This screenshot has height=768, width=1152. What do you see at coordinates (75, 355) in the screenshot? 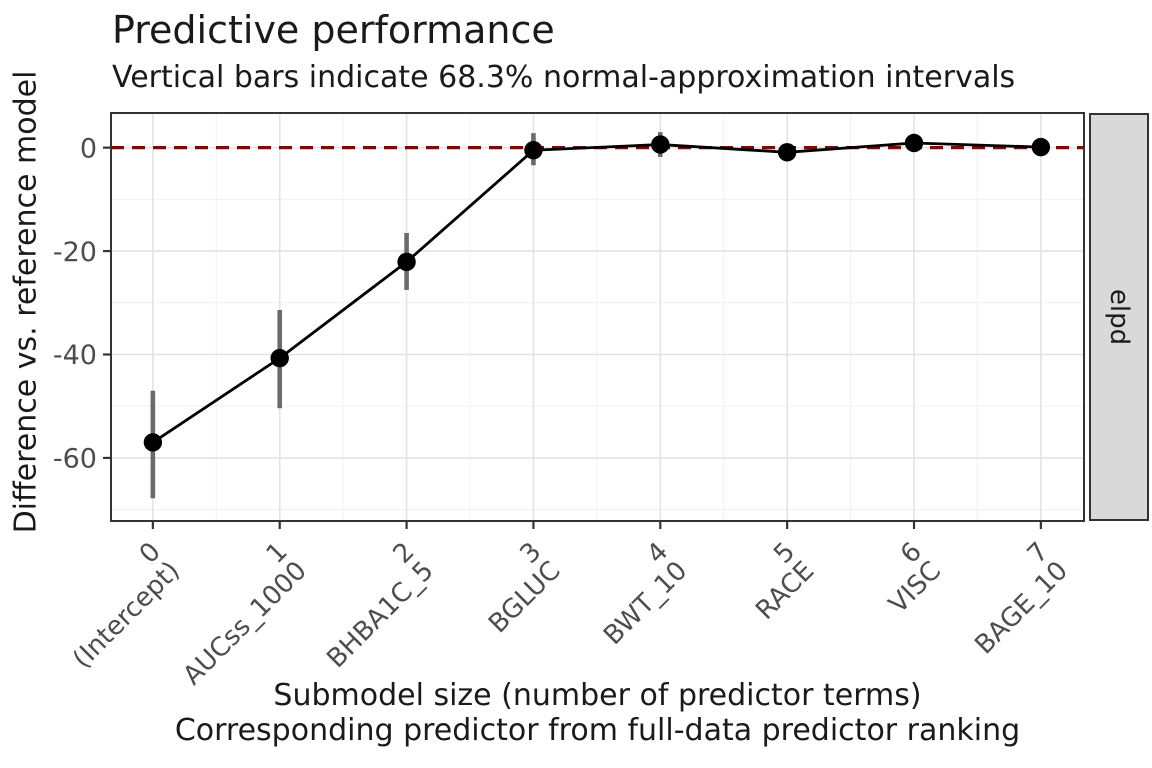
I see `y-tick-label: -40` at bounding box center [75, 355].